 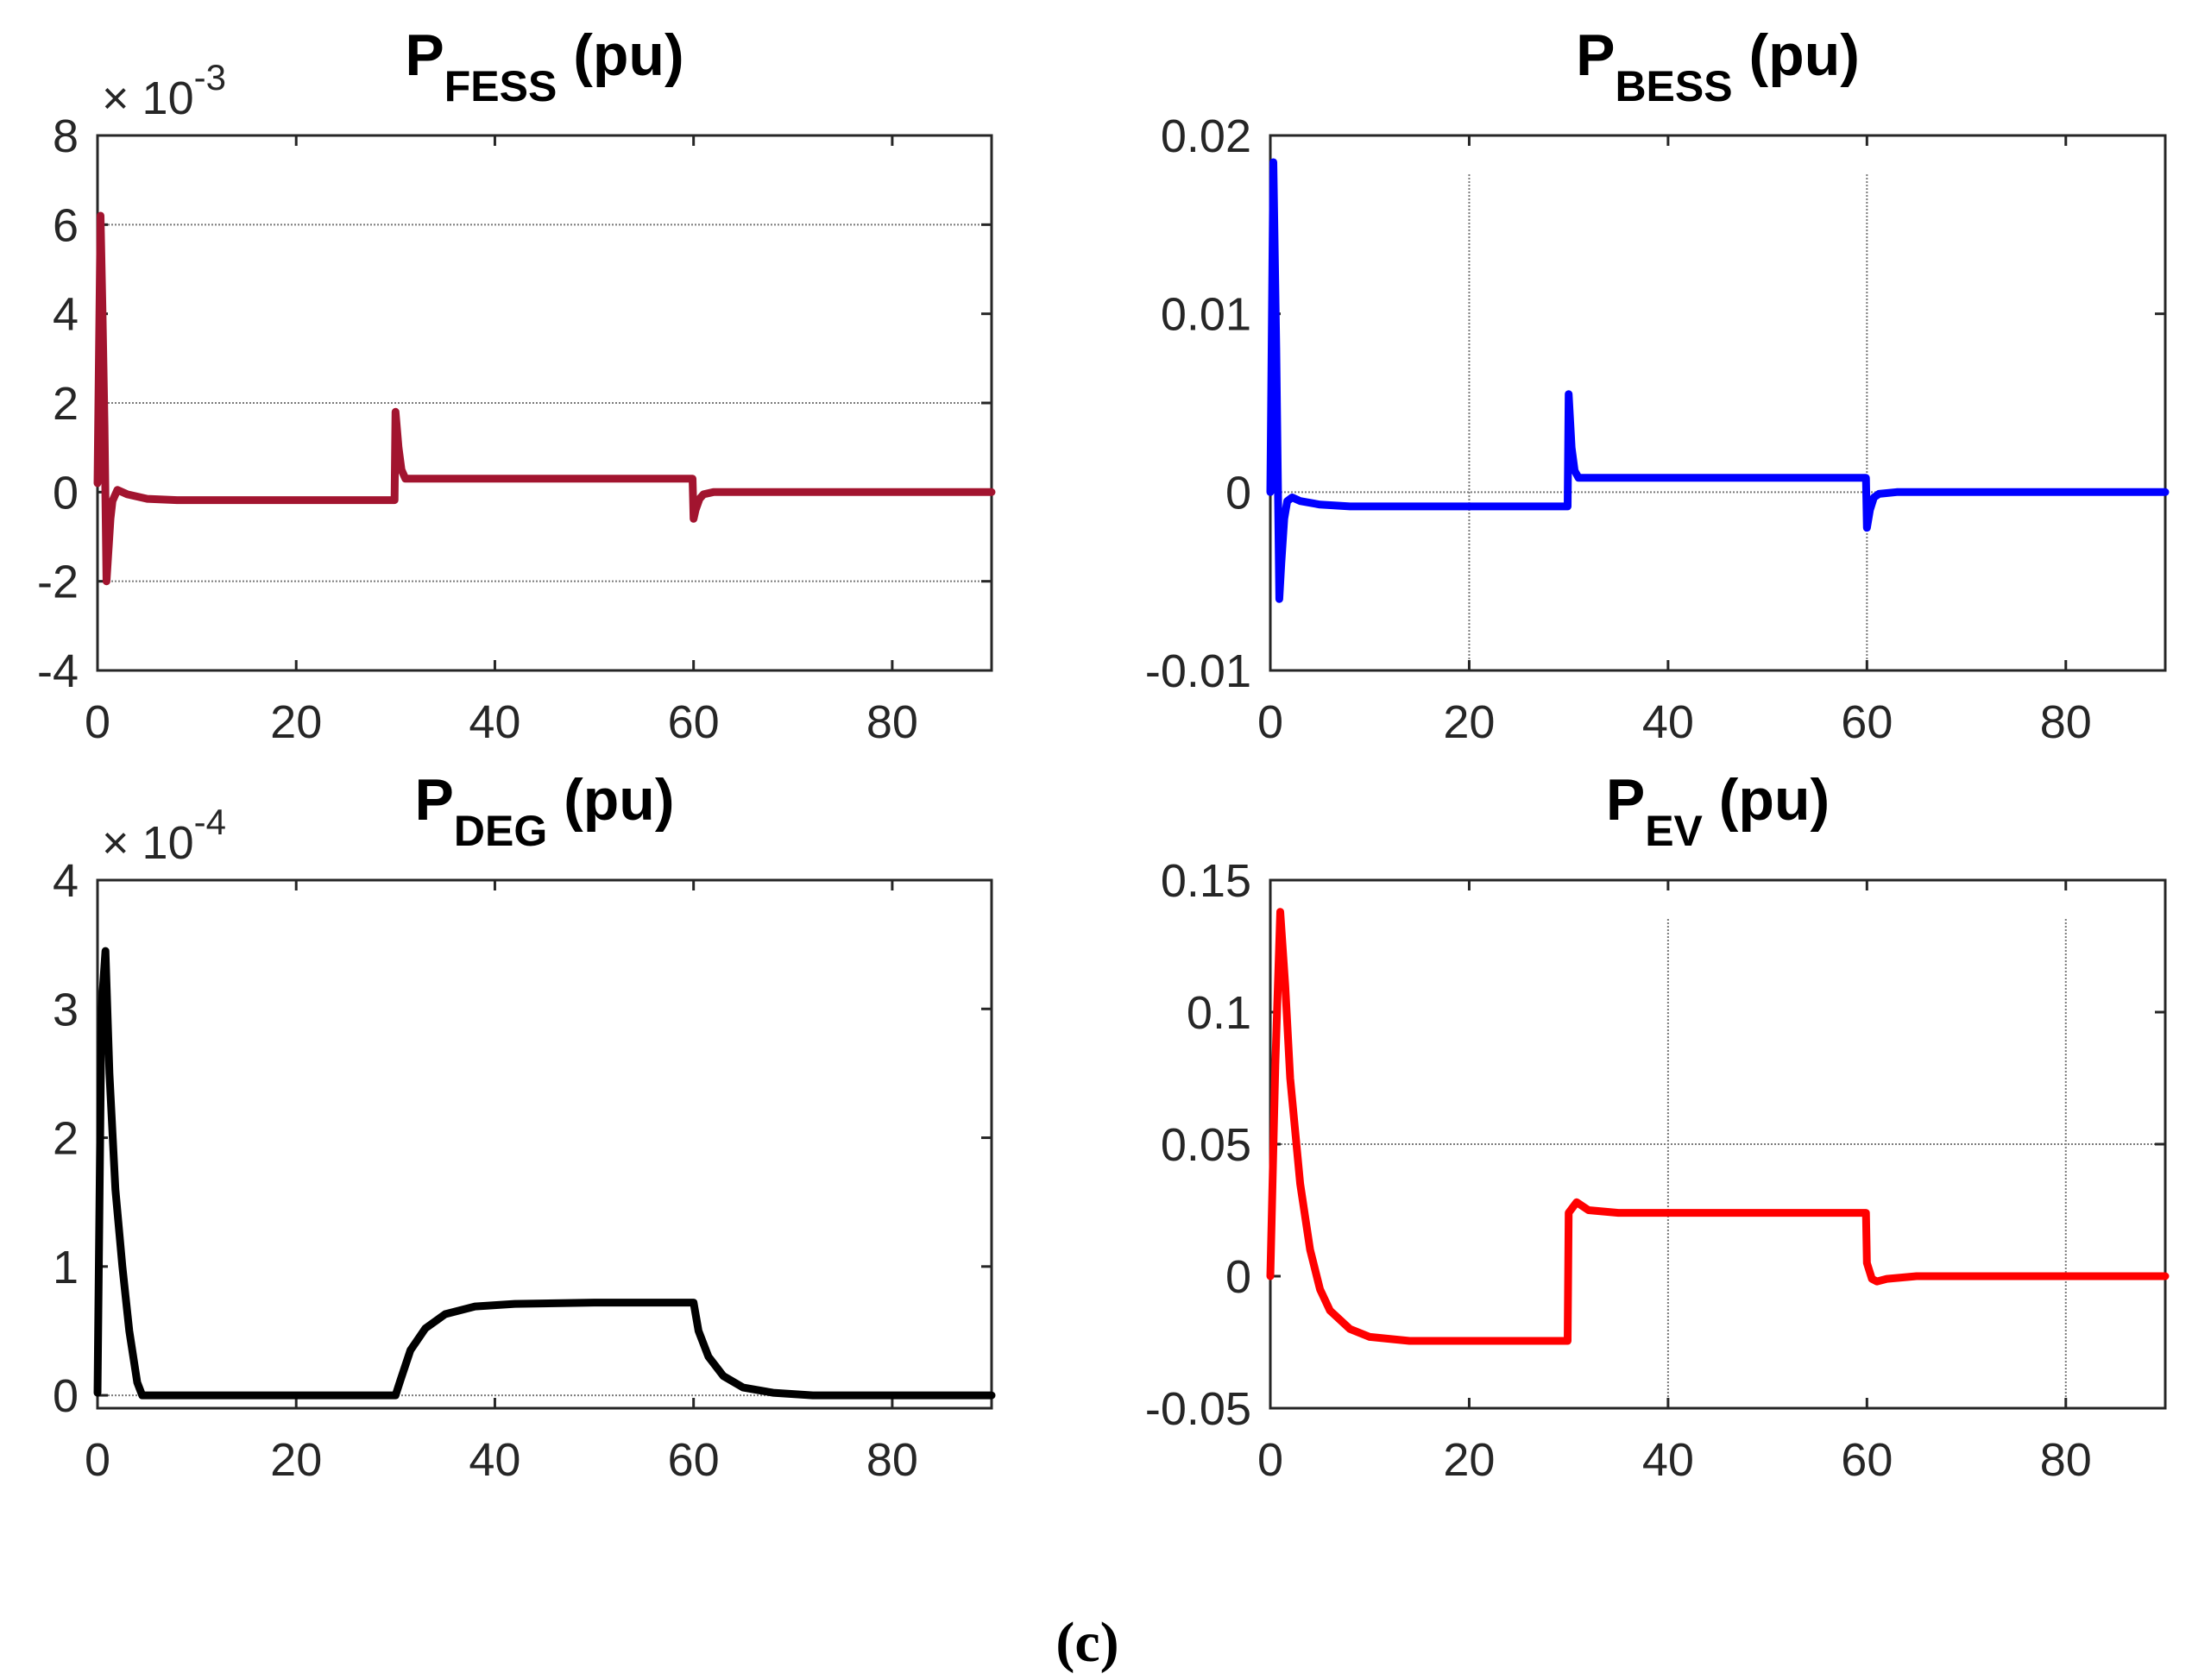 I want to click on series-line-p-bess, so click(x=1718, y=381).